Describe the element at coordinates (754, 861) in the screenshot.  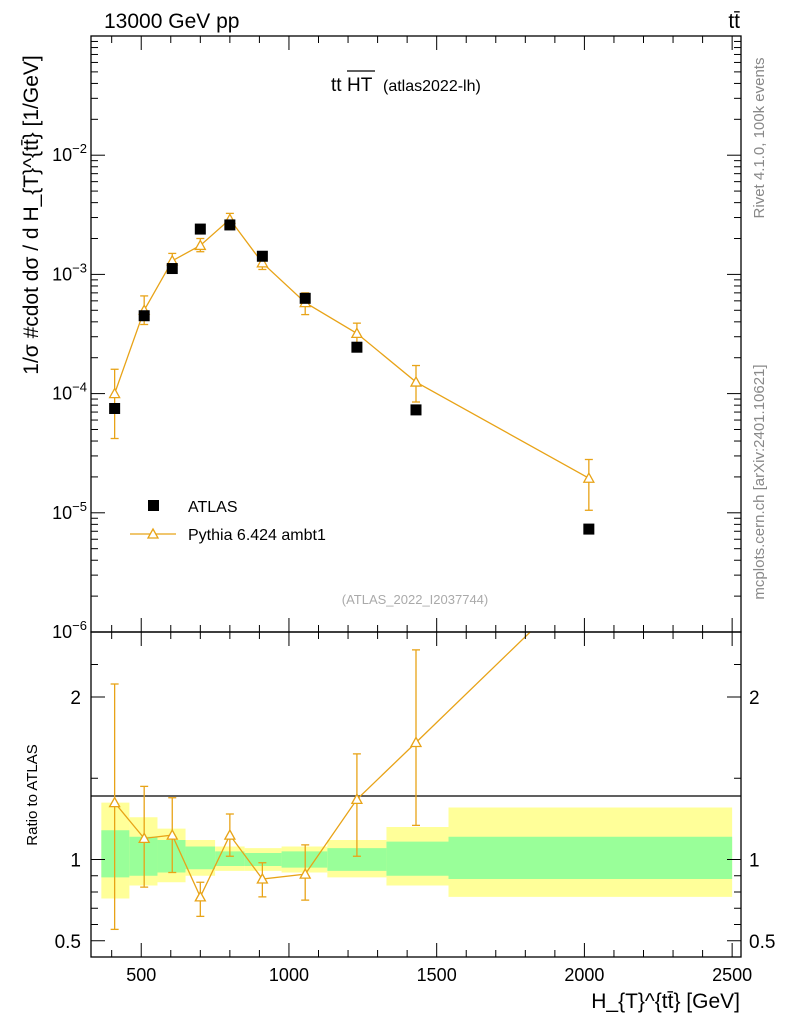
I see `ratio-y-tick-label-right: 1` at that location.